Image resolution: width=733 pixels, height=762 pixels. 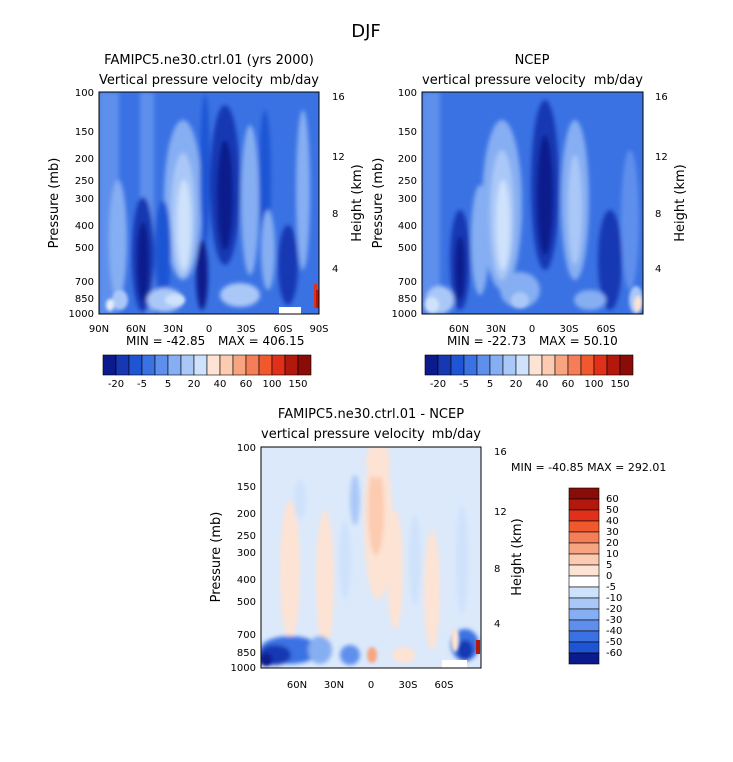 What do you see at coordinates (588, 467) in the screenshot?
I see `stats-text: MIN = -40.85 MAX = 292.01` at bounding box center [588, 467].